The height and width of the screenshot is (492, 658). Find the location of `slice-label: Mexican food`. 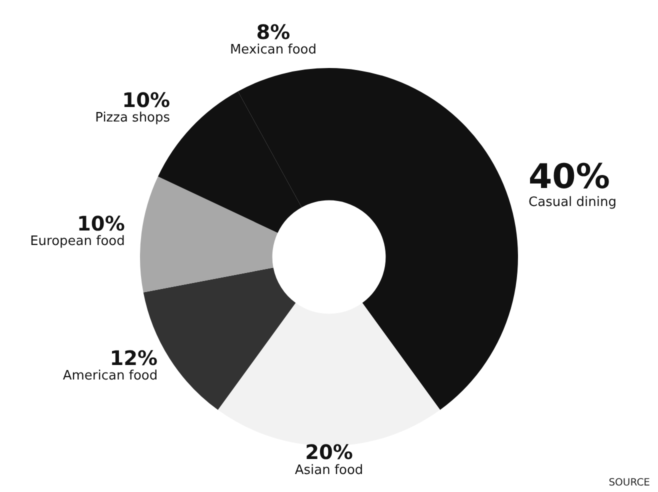

slice-label: Mexican food is located at coordinates (273, 50).